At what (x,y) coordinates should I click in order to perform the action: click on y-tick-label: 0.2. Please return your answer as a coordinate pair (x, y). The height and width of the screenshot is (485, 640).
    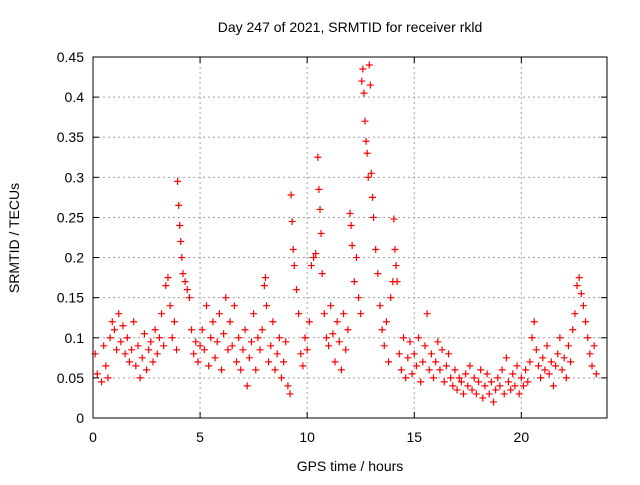
    Looking at the image, I should click on (75, 258).